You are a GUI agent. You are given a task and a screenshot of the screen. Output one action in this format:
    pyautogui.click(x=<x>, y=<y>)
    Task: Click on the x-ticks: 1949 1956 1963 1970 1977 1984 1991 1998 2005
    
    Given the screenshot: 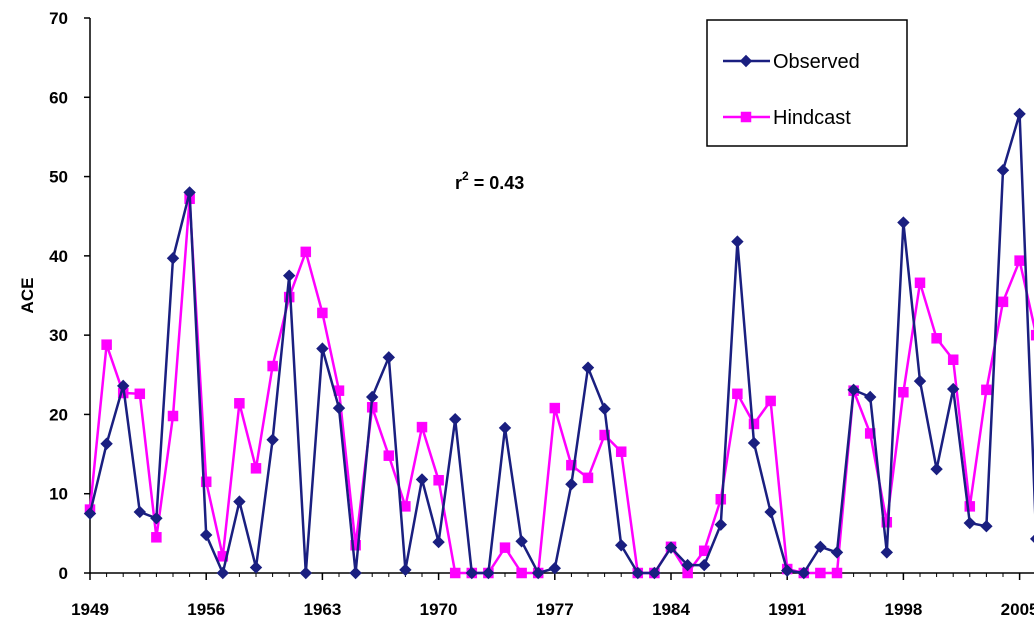 What is the action you would take?
    pyautogui.click(x=552, y=596)
    